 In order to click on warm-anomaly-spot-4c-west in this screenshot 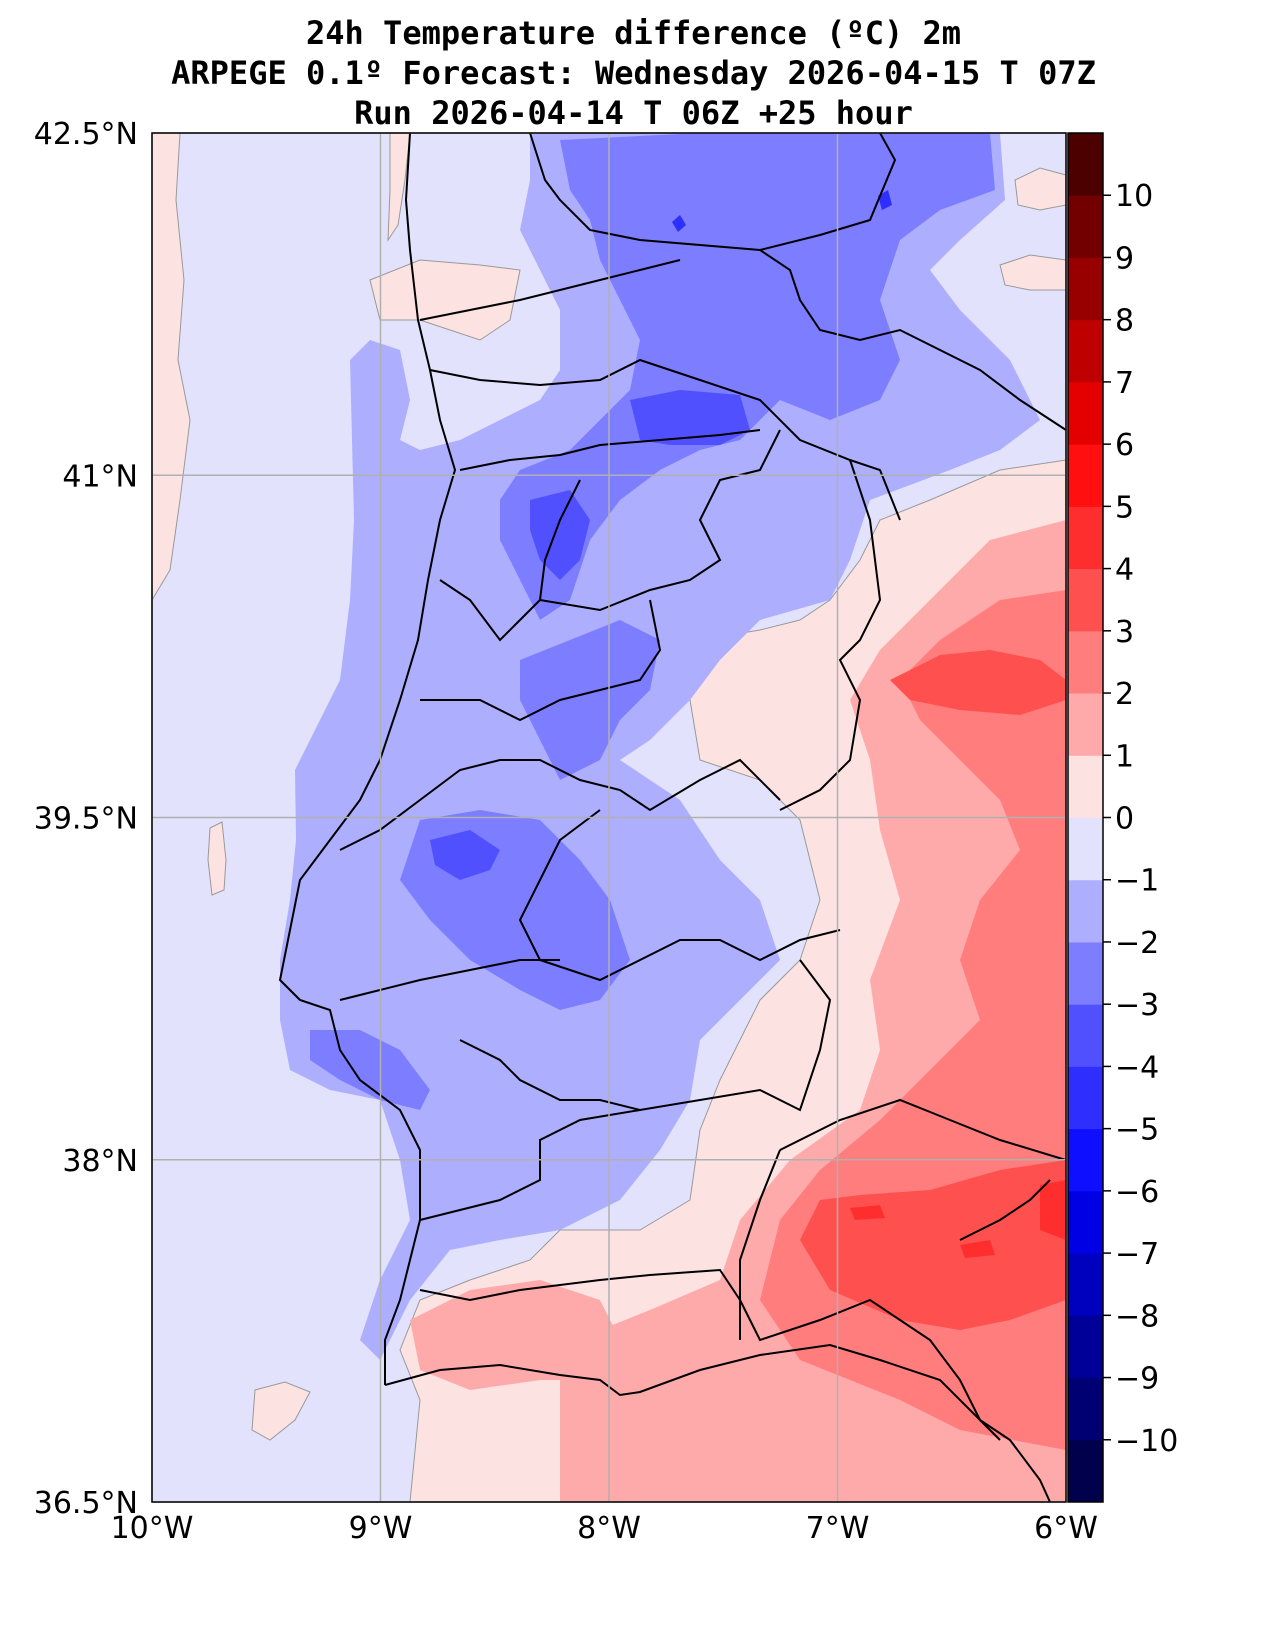, I will do `click(867, 1212)`.